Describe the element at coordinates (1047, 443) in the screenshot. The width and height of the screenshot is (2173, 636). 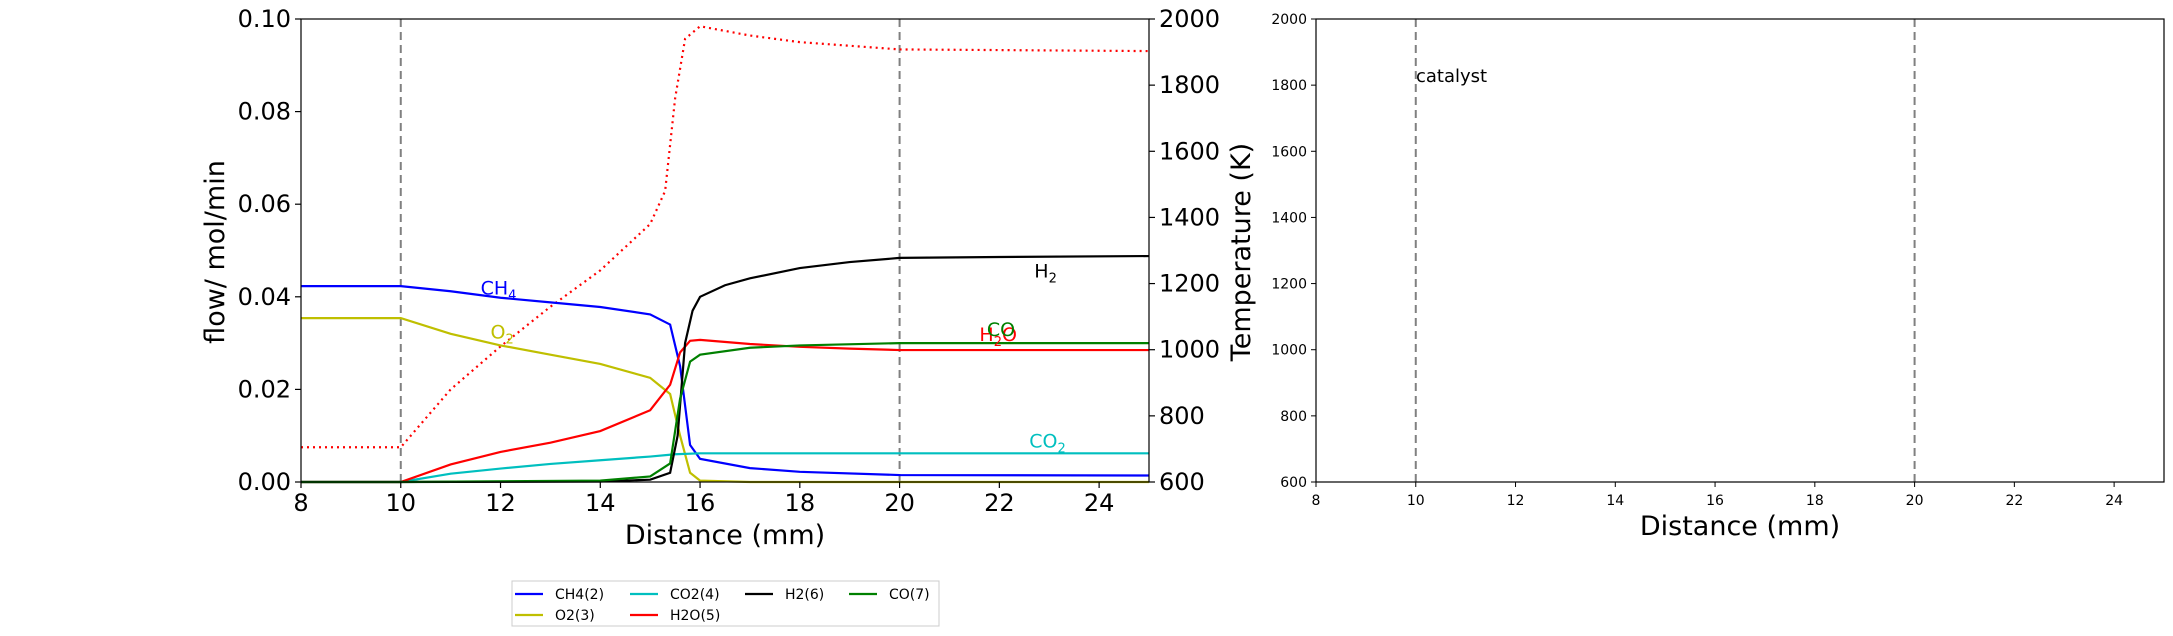
I see `series-label: CO2` at that location.